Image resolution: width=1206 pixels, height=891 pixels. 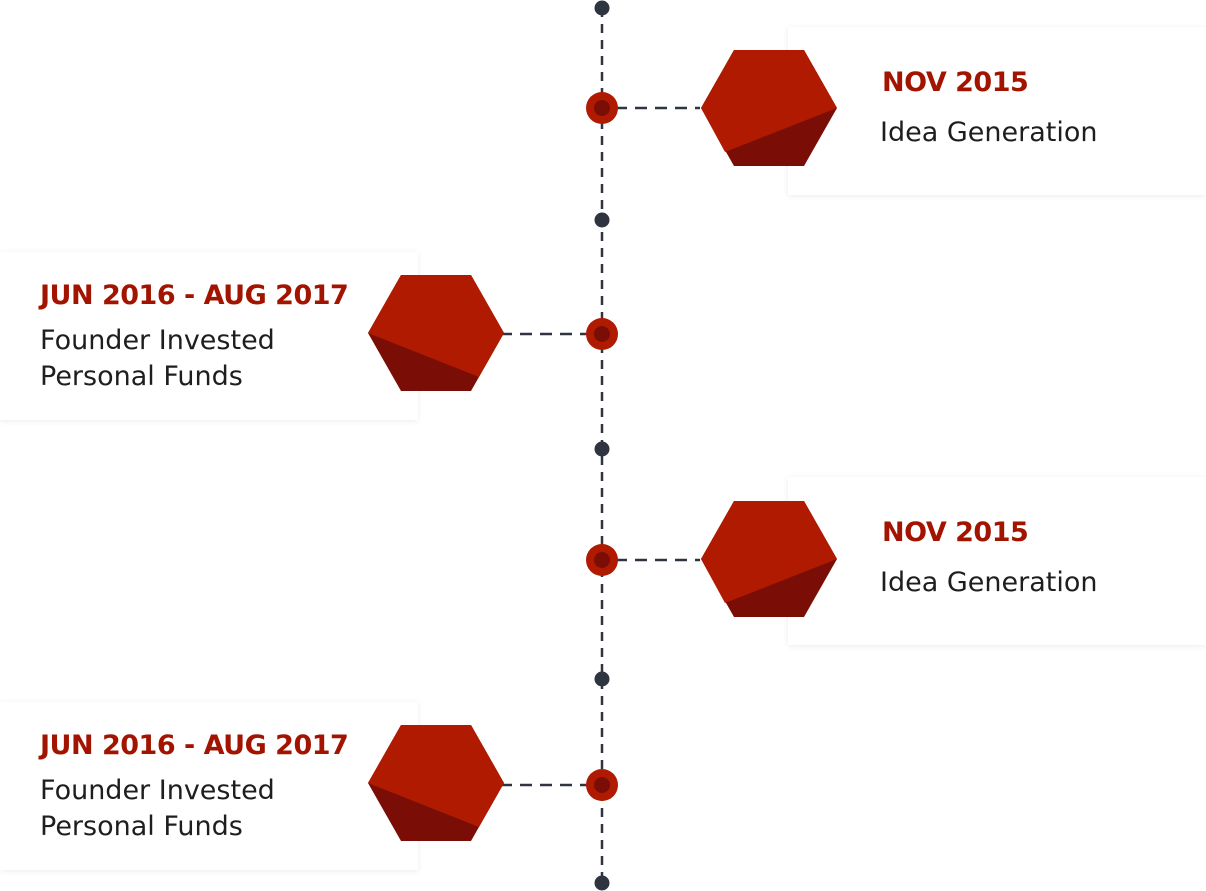 I want to click on event-card-1: NOV 2015 Idea Generation, so click(x=997, y=111).